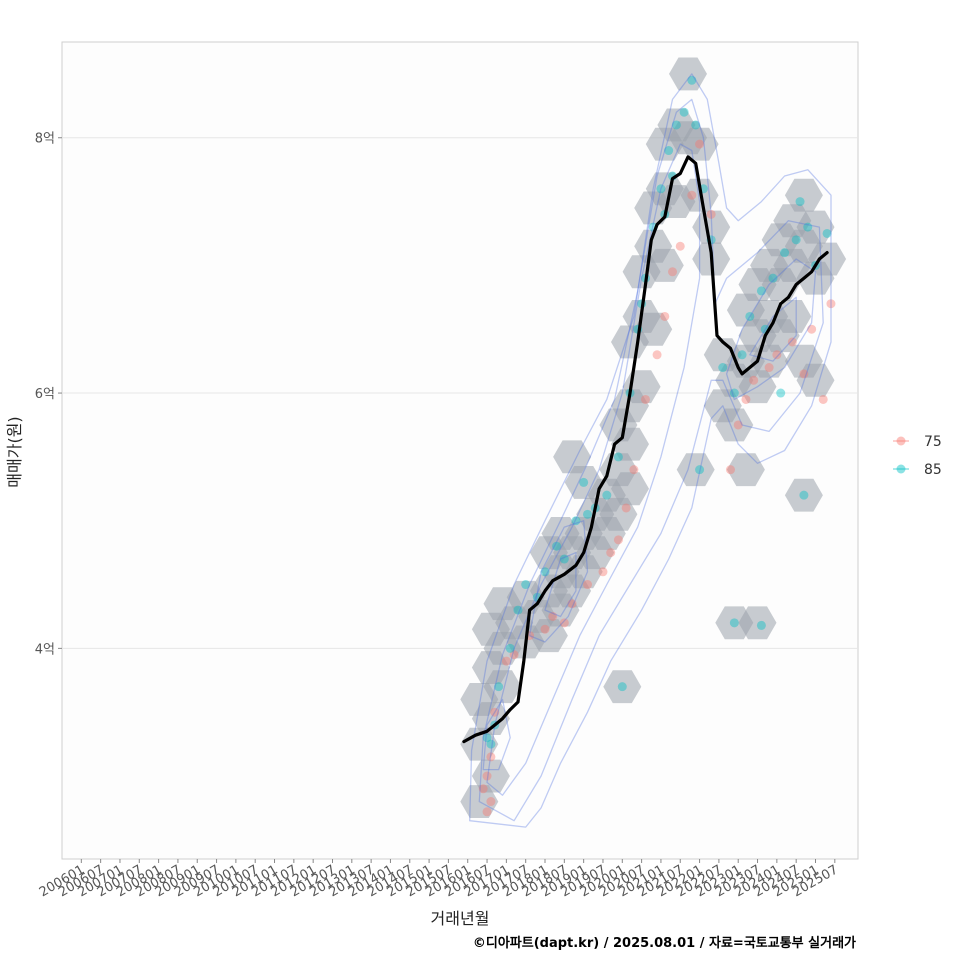 This screenshot has height=960, width=960. I want to click on y-tick-label: 4억, so click(45, 649).